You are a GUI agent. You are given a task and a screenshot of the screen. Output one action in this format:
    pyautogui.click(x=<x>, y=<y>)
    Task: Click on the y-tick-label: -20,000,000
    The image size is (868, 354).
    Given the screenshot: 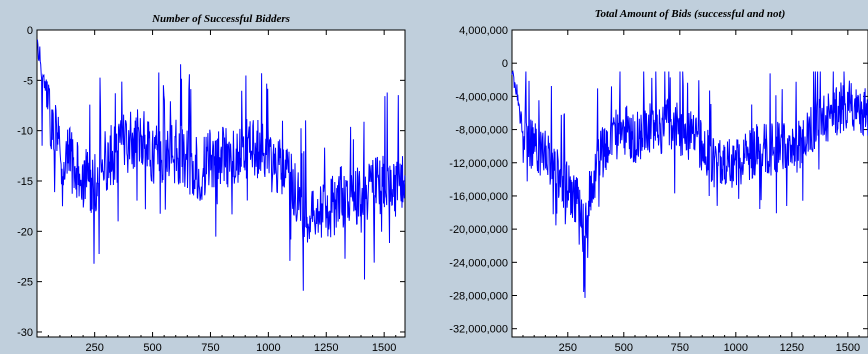 What is the action you would take?
    pyautogui.click(x=478, y=230)
    